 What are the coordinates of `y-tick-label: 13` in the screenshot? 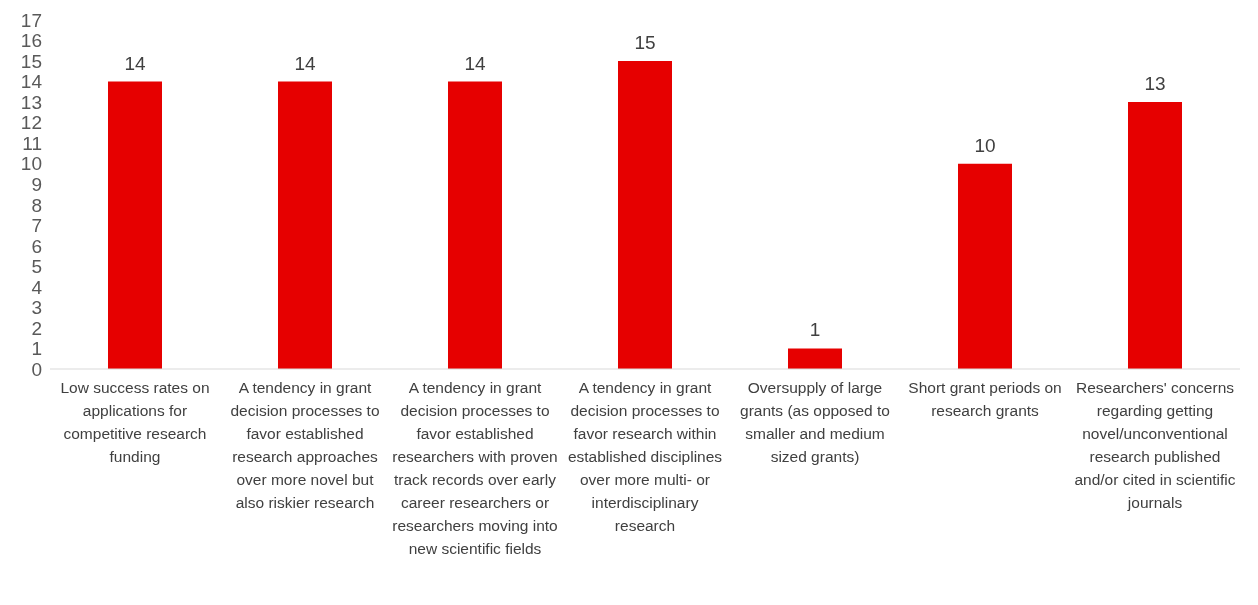 It's located at (31, 102).